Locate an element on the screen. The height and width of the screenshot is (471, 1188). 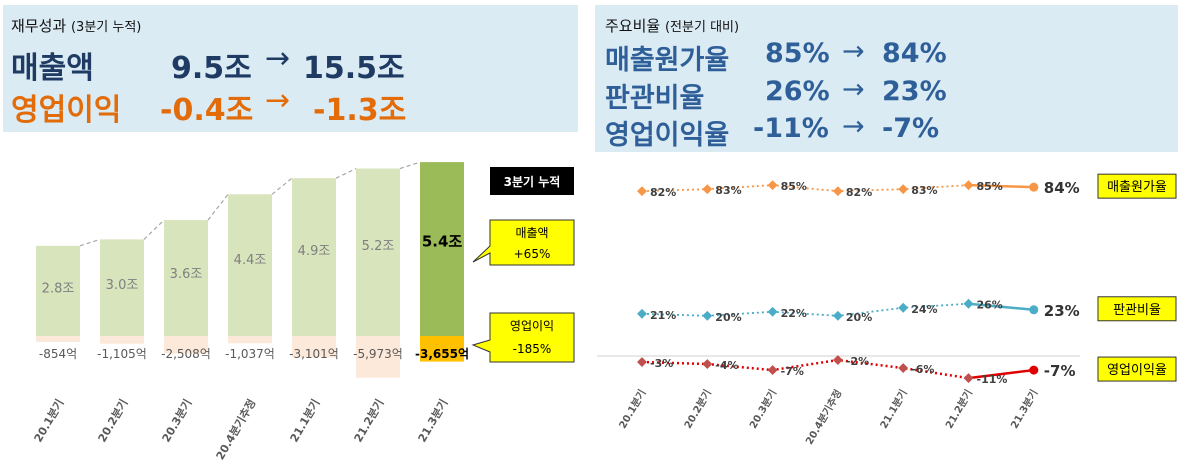
series-name-label: 판관비율 is located at coordinates (1137, 310).